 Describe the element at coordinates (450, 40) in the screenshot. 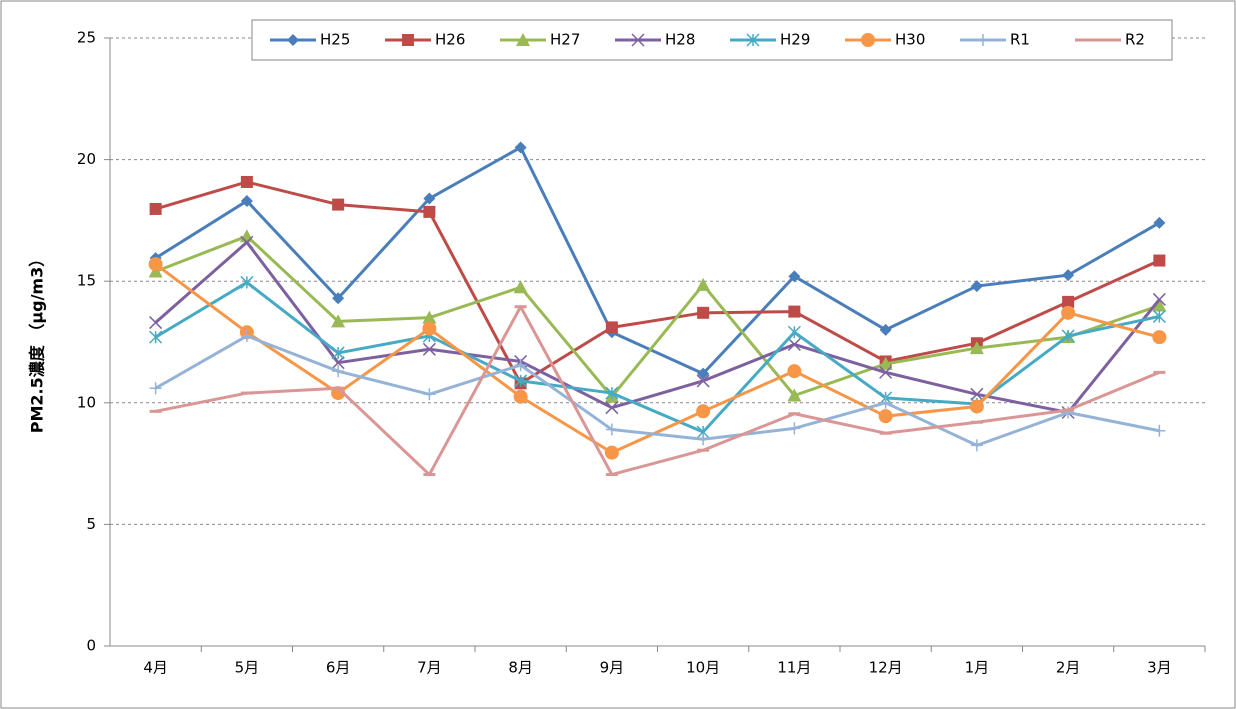

I see `legend-label: H26` at that location.